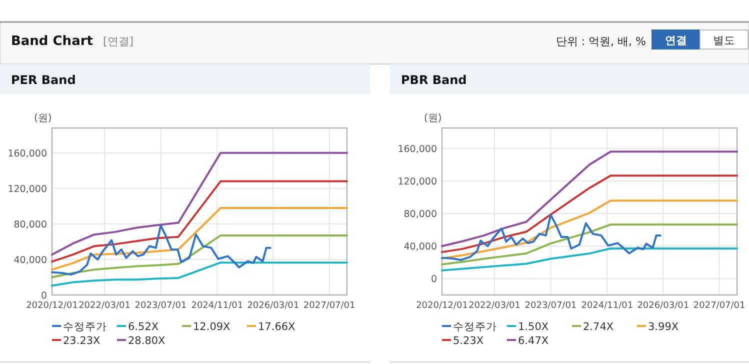  Describe the element at coordinates (598, 327) in the screenshot. I see `legend-label: 2.74X` at that location.